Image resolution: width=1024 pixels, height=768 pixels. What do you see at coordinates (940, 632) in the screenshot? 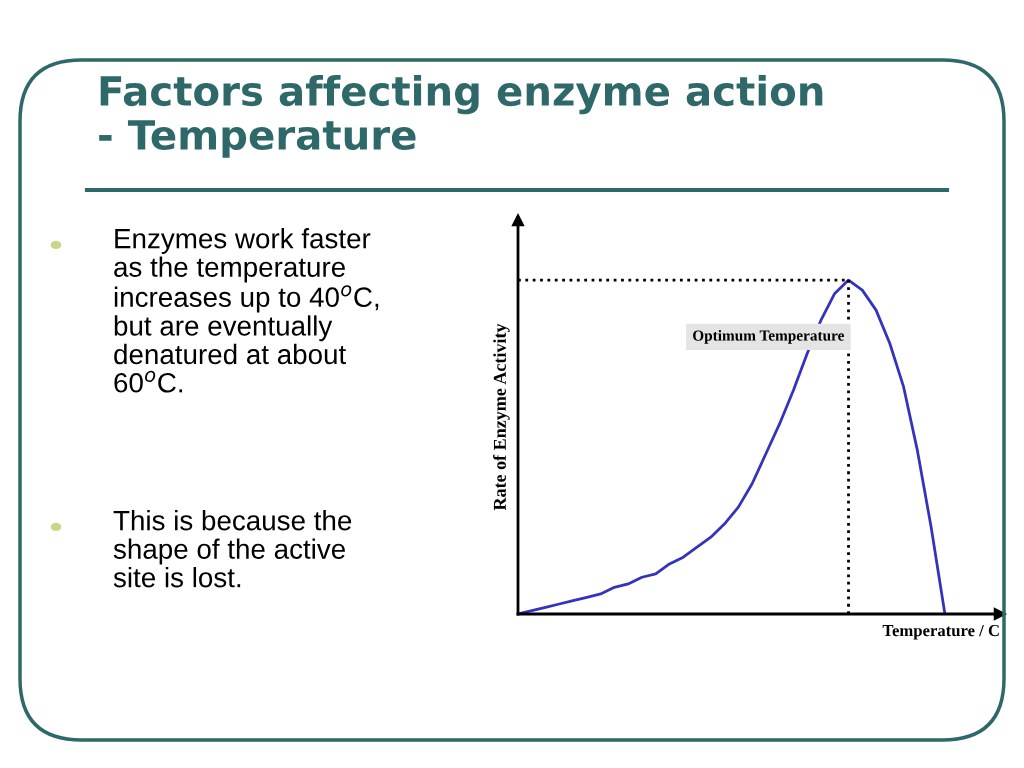
I see `x-axis-title: Temperature / C` at bounding box center [940, 632].